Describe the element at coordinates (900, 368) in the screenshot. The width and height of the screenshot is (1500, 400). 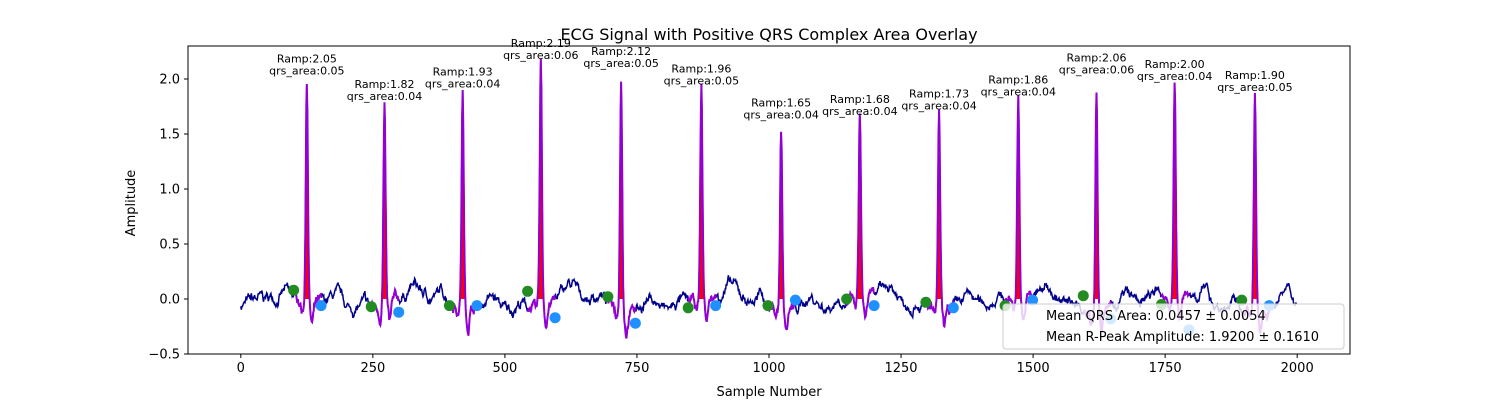
I see `x-tick-label: 1250` at that location.